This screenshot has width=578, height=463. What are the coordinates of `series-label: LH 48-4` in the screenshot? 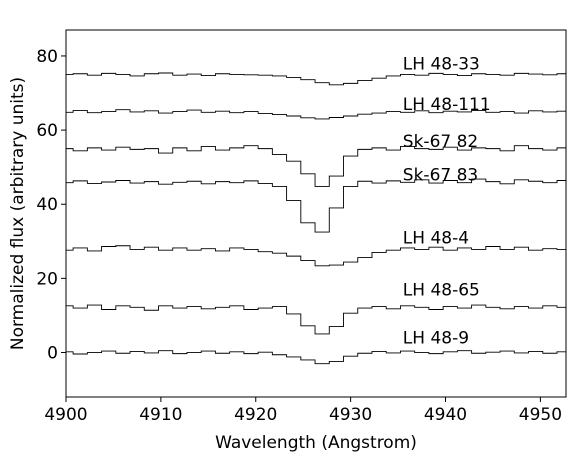 It's located at (436, 239).